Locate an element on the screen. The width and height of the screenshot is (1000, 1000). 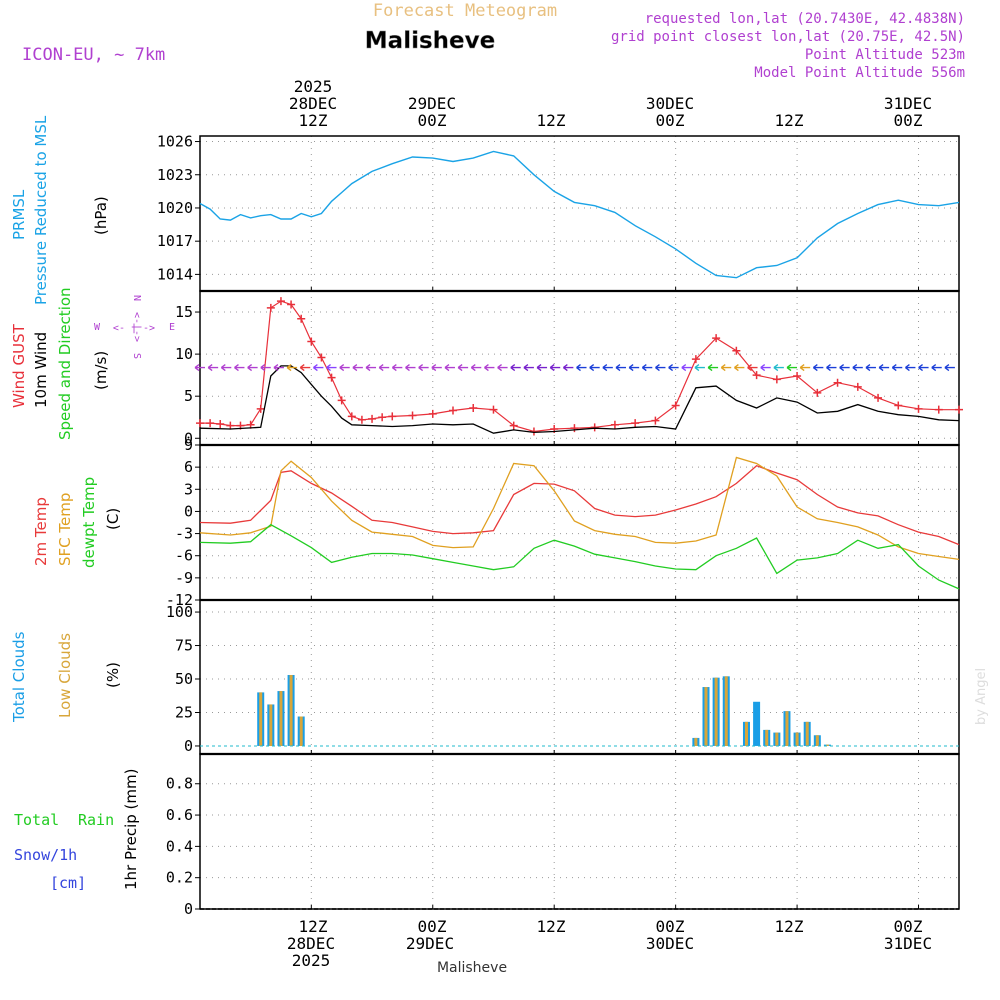
compass-rose: N <-|-> S W <- | -> E is located at coordinates (134, 327).